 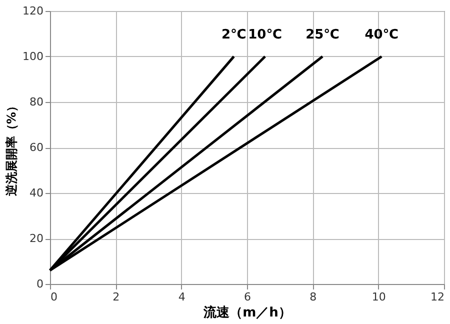 What do you see at coordinates (37, 102) in the screenshot?
I see `y-tick-label: 80` at bounding box center [37, 102].